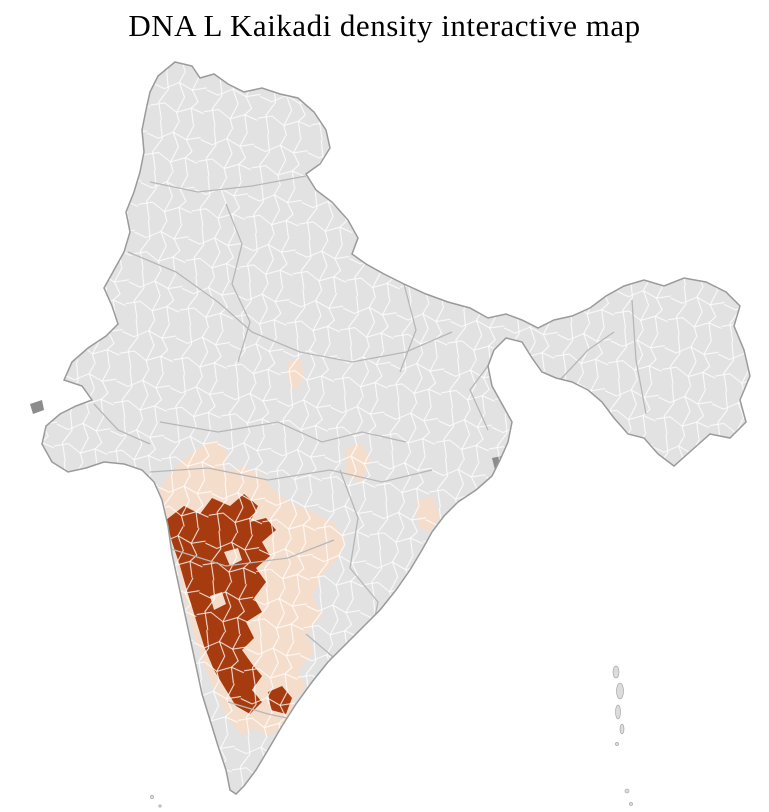 This screenshot has height=812, width=769. Describe the element at coordinates (37, 407) in the screenshot. I see `no-data-district-west` at that location.